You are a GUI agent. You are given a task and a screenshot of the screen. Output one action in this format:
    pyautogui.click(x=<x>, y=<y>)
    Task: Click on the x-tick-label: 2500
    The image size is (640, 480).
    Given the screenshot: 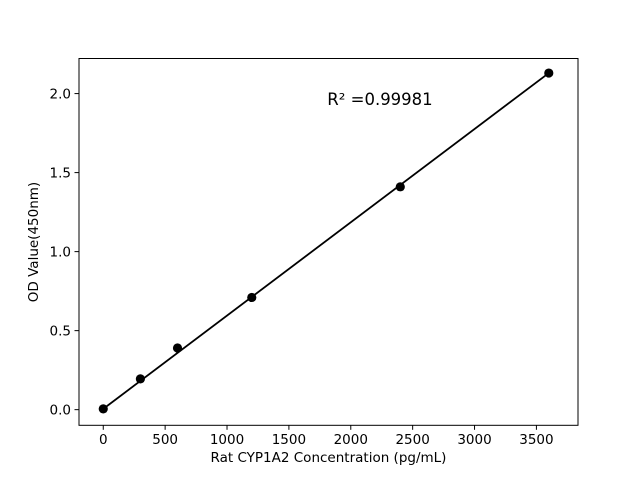 What is the action you would take?
    pyautogui.click(x=412, y=440)
    